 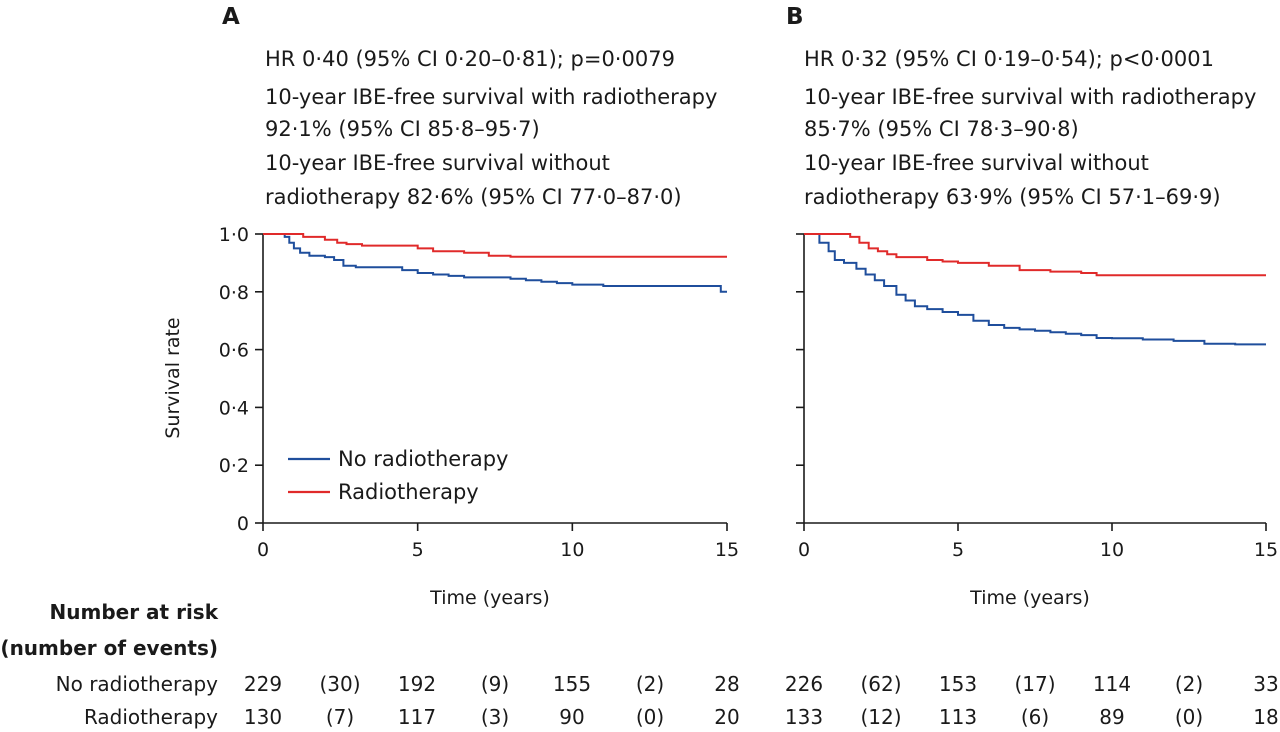 What do you see at coordinates (470, 59) in the screenshot?
I see `panel-a-hr-text: HR 0·40 (95% CI 0·20–0·81); p=0·0079` at bounding box center [470, 59].